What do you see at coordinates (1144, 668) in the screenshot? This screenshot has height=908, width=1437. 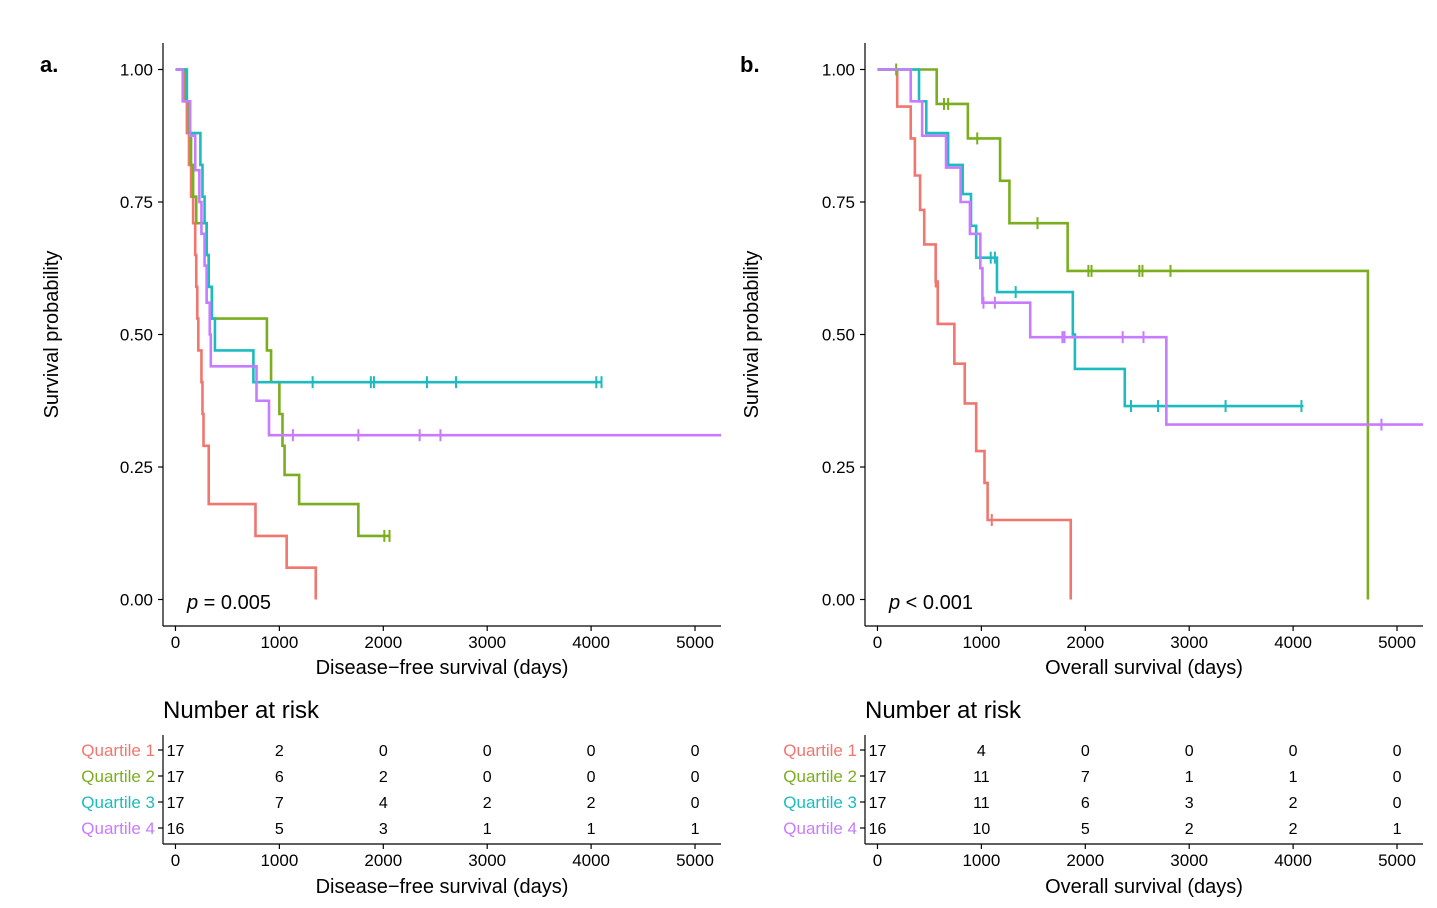 I see `x-axis-title: Overall survival (days)` at bounding box center [1144, 668].